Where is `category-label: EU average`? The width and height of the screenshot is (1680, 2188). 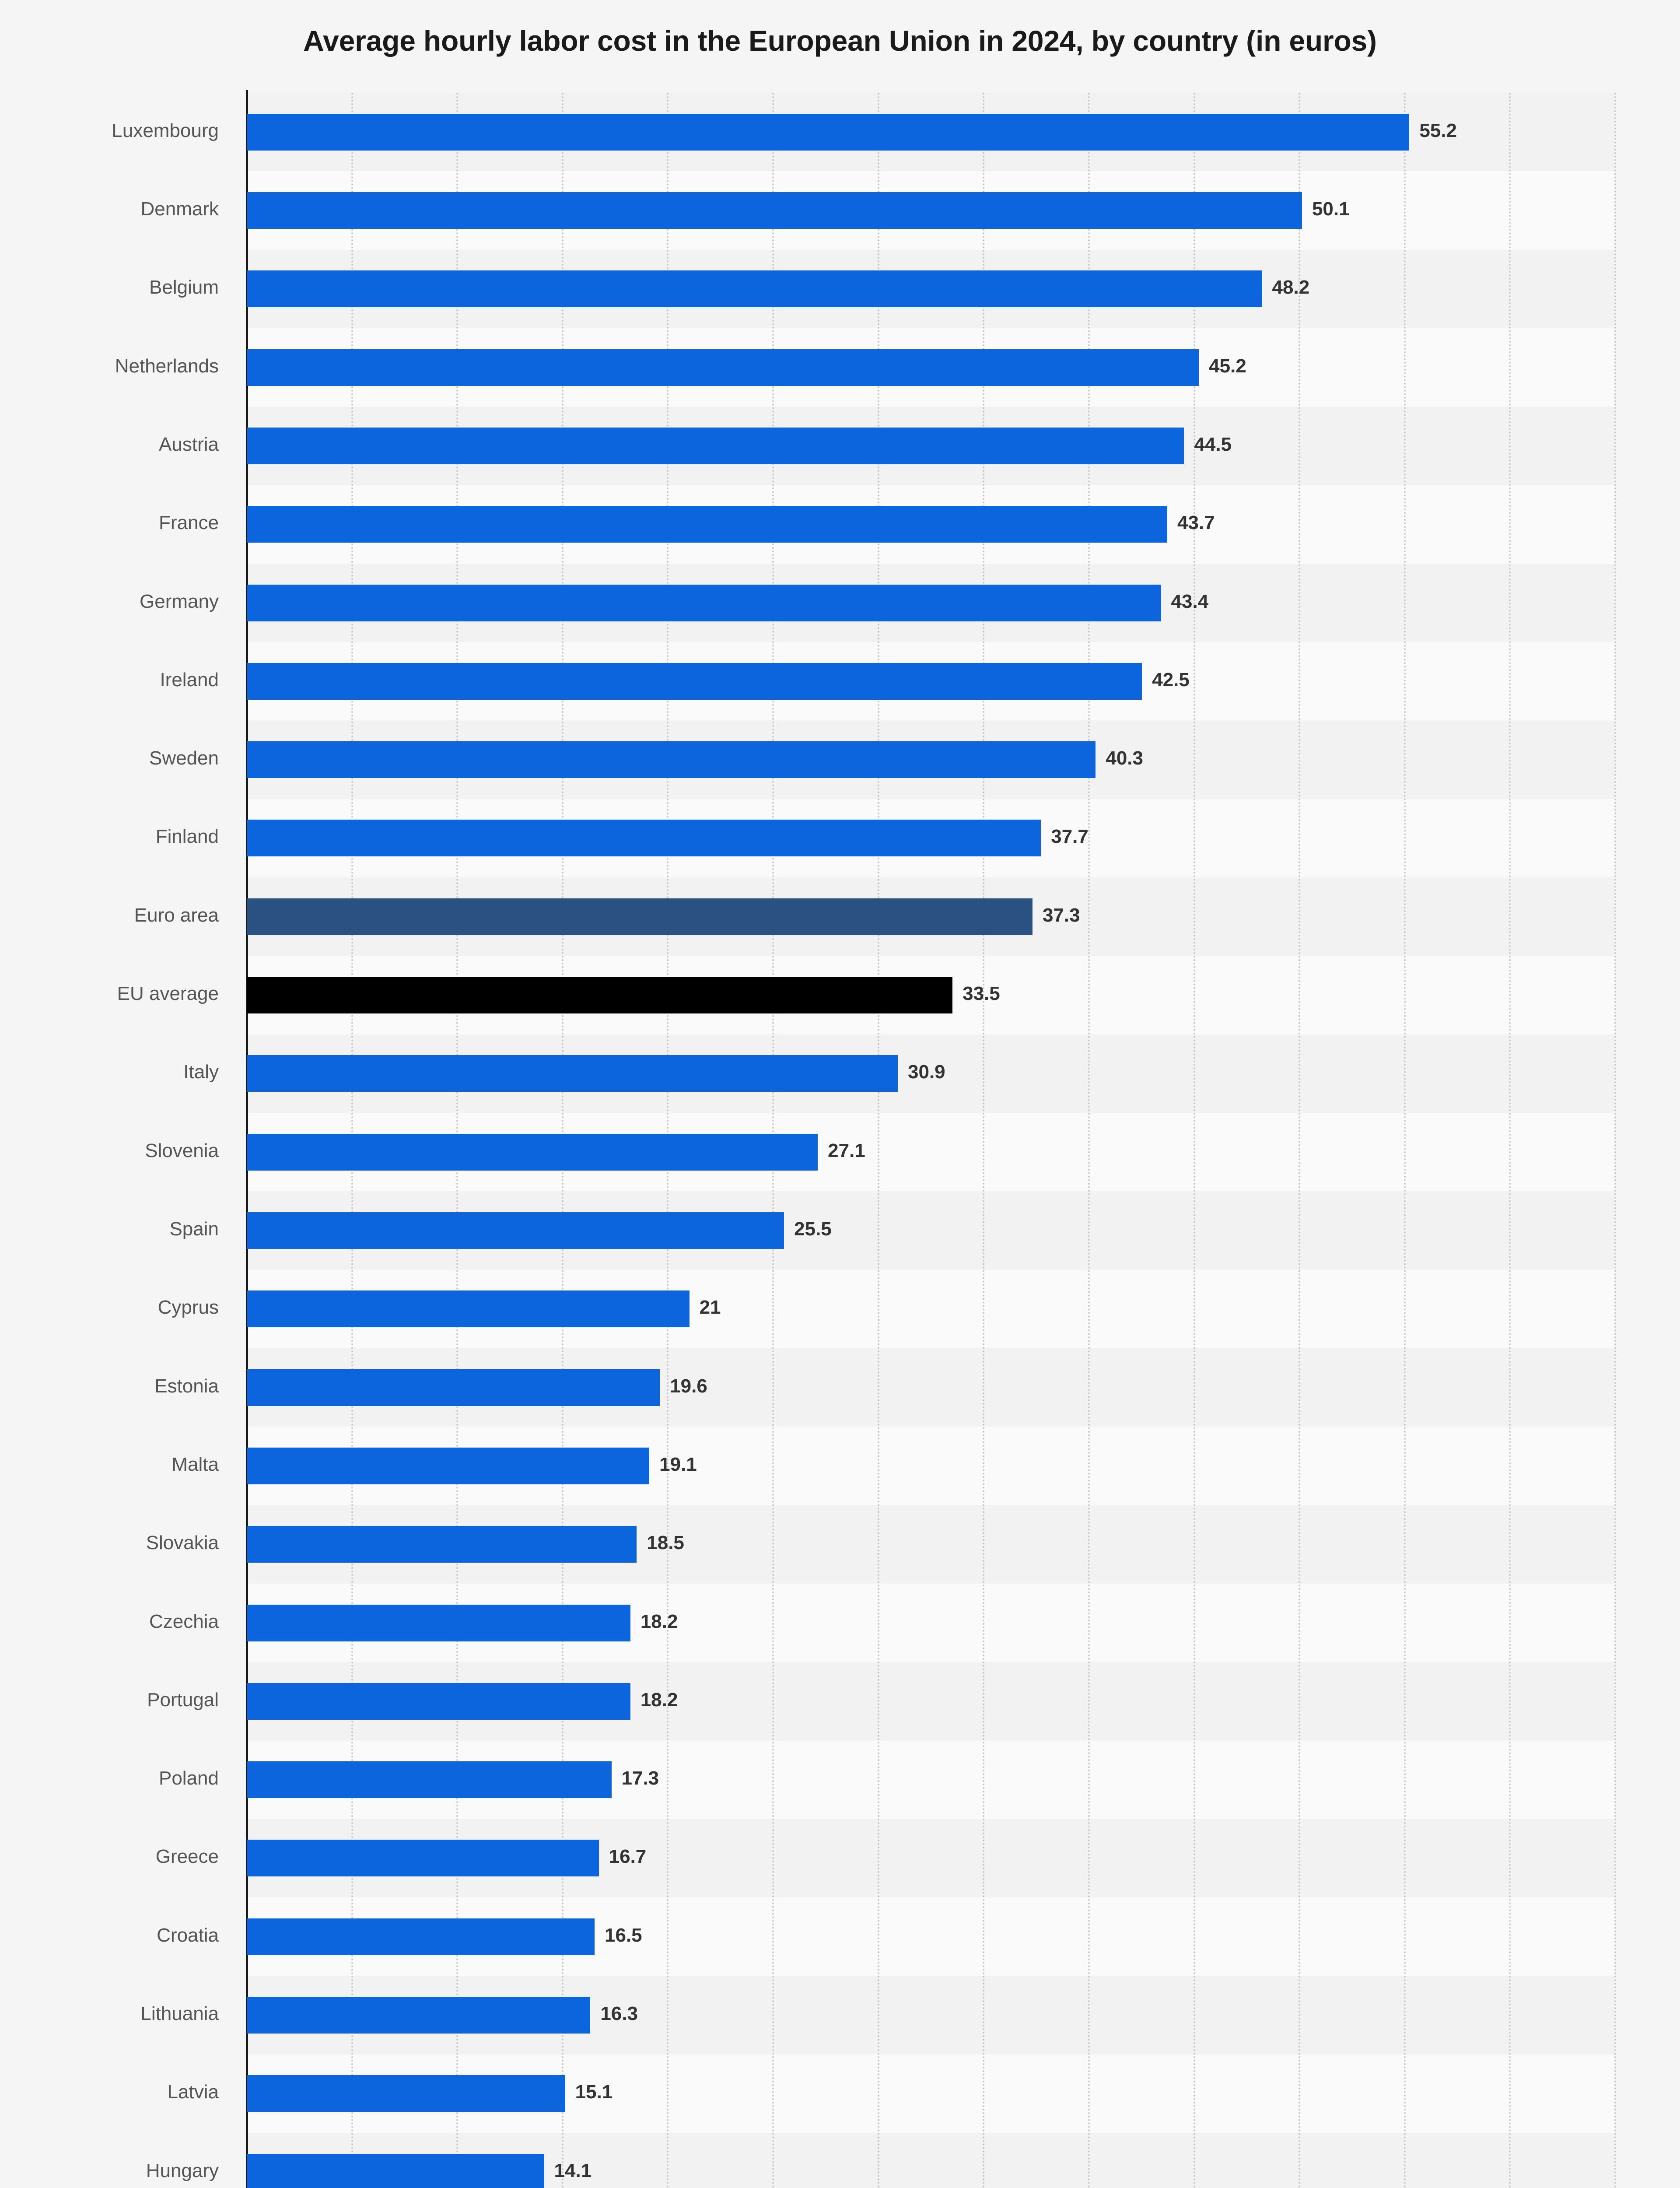 category-label: EU average is located at coordinates (168, 994).